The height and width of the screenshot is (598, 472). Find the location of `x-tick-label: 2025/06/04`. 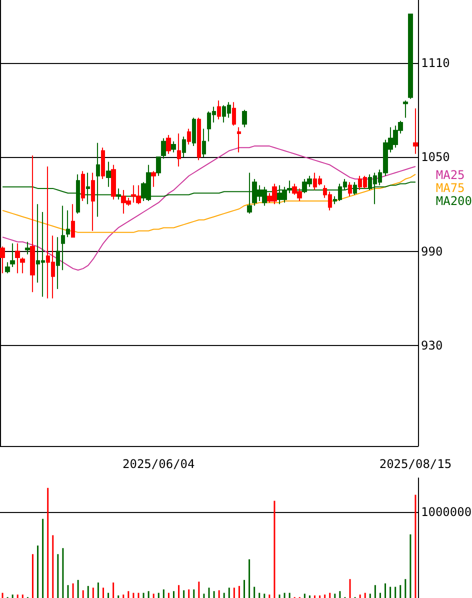

x-tick-label: 2025/06/04 is located at coordinates (158, 464).